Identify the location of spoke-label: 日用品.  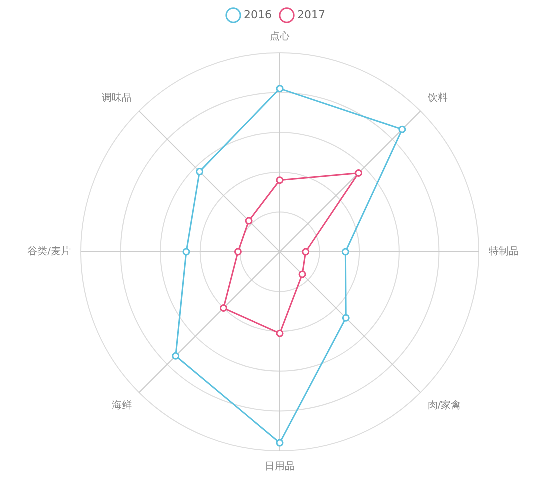
(280, 467).